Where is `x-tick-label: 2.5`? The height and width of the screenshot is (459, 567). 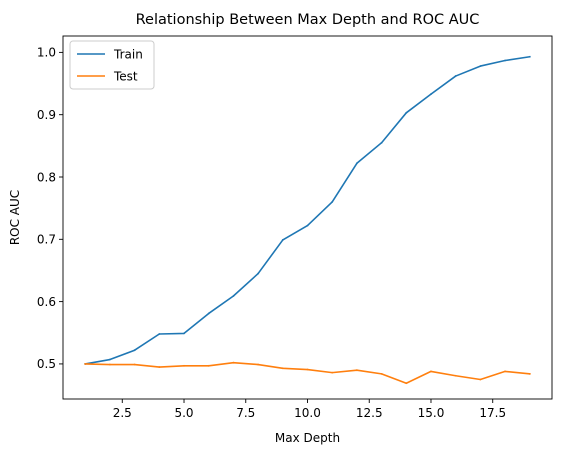
x-tick-label: 2.5 is located at coordinates (122, 413).